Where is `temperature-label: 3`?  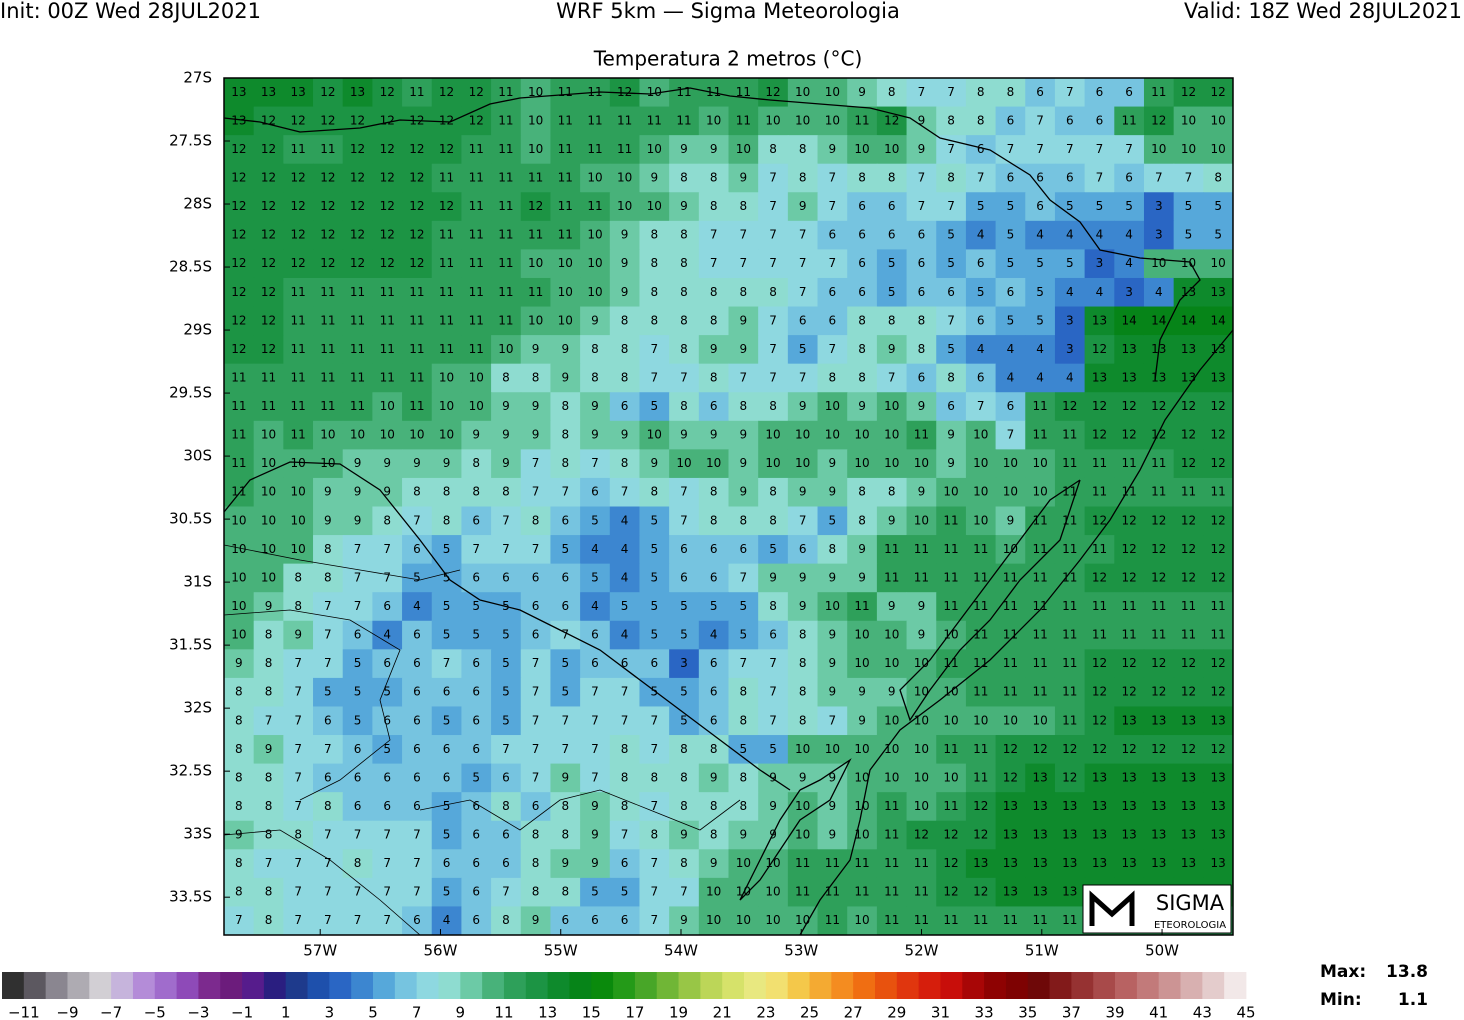 temperature-label: 3 is located at coordinates (1129, 292).